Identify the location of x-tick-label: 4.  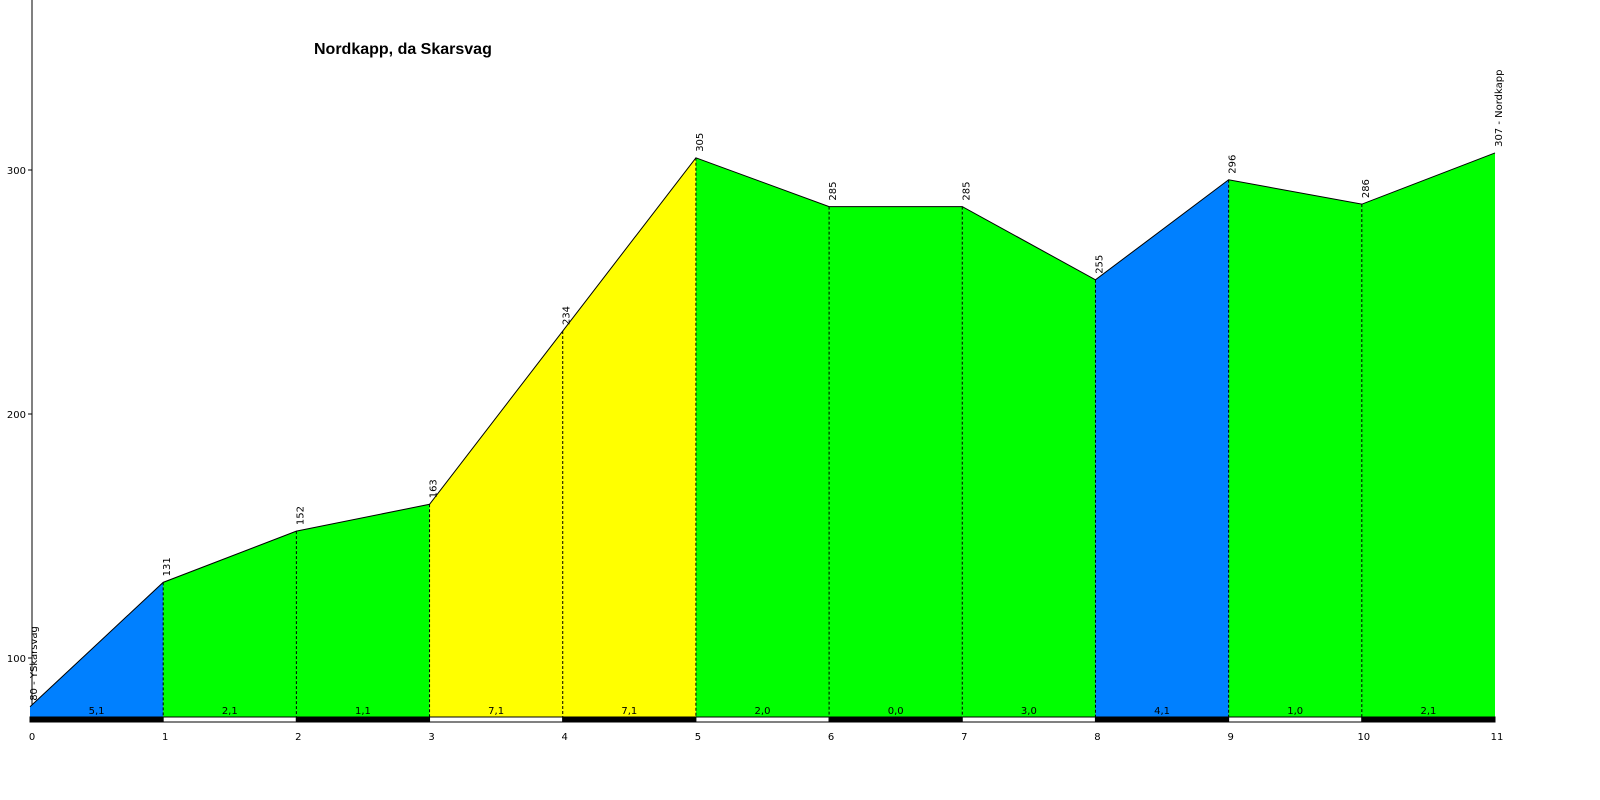
(565, 737).